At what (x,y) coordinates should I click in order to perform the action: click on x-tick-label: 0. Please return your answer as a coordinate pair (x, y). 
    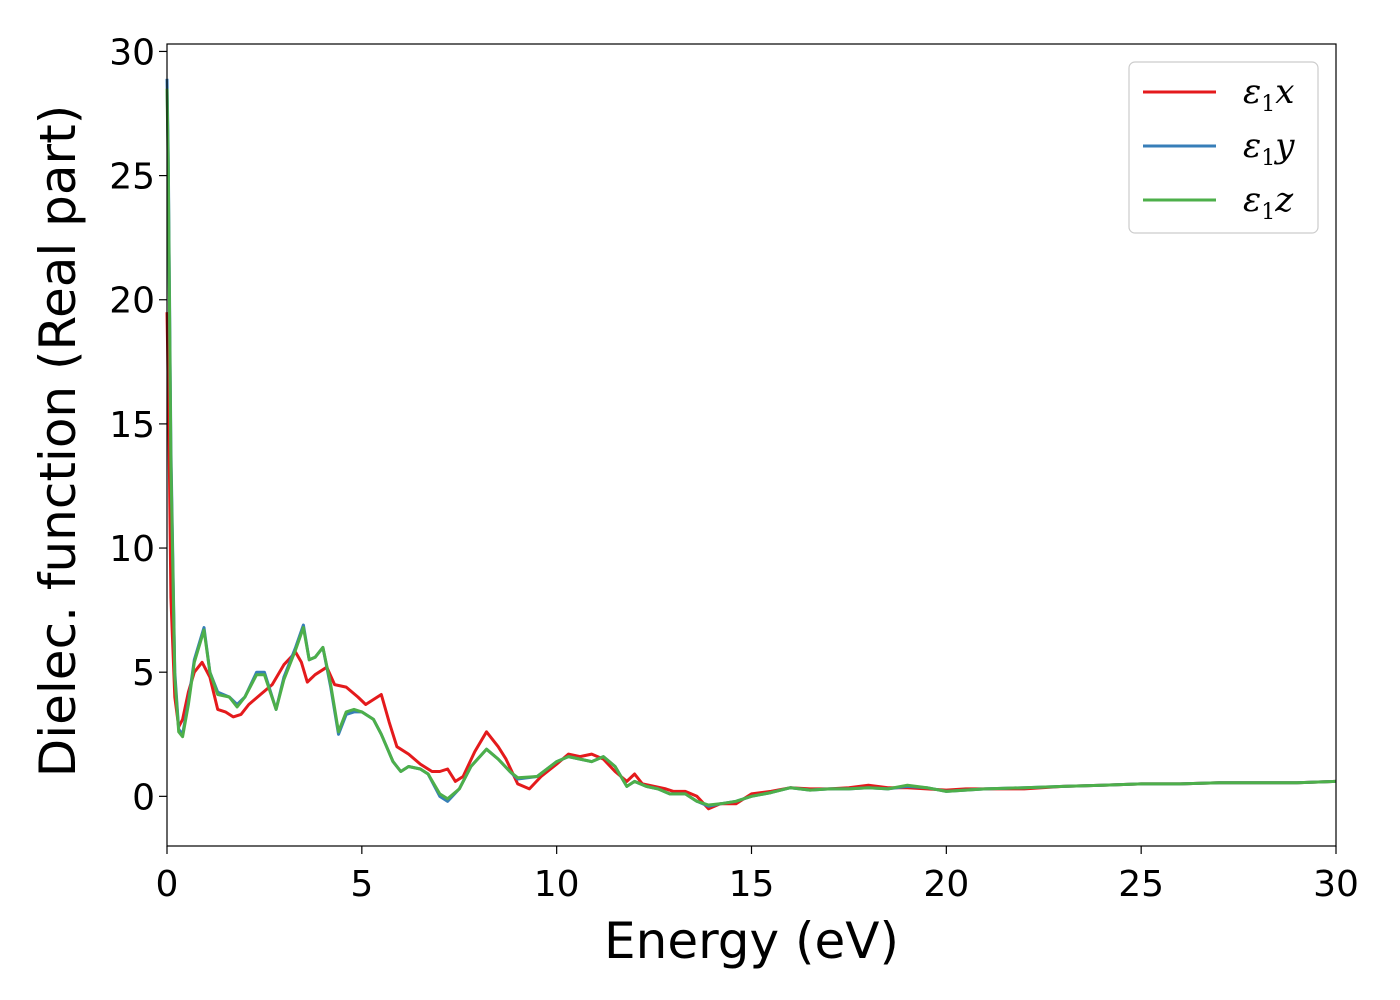
    Looking at the image, I should click on (167, 884).